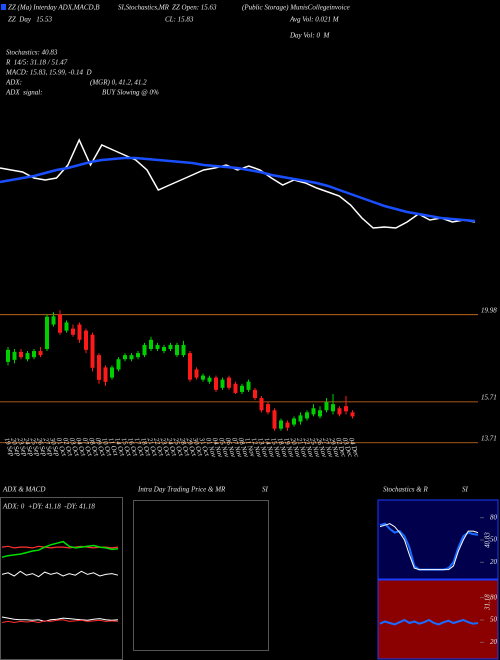 This screenshot has width=500, height=660. I want to click on annotation: Stochastics: 40.83, so click(32, 53).